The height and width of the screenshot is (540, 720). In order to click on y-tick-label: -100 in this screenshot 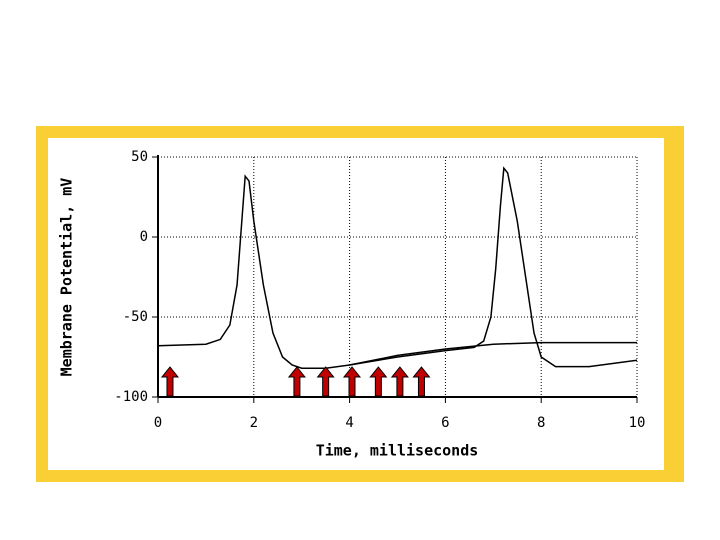, I will do `click(131, 397)`.